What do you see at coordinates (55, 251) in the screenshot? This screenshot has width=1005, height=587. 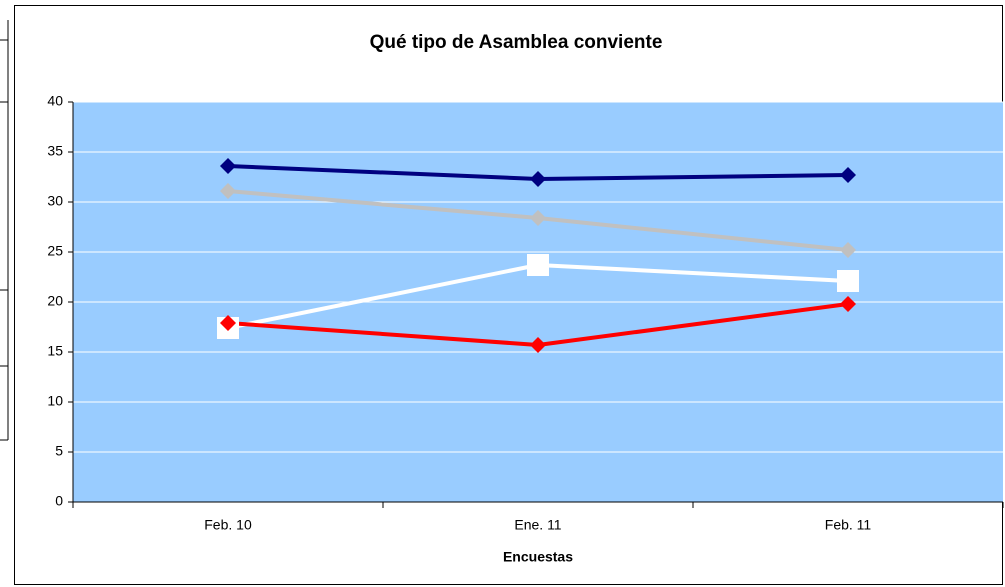 I see `y-tick-label: 25` at bounding box center [55, 251].